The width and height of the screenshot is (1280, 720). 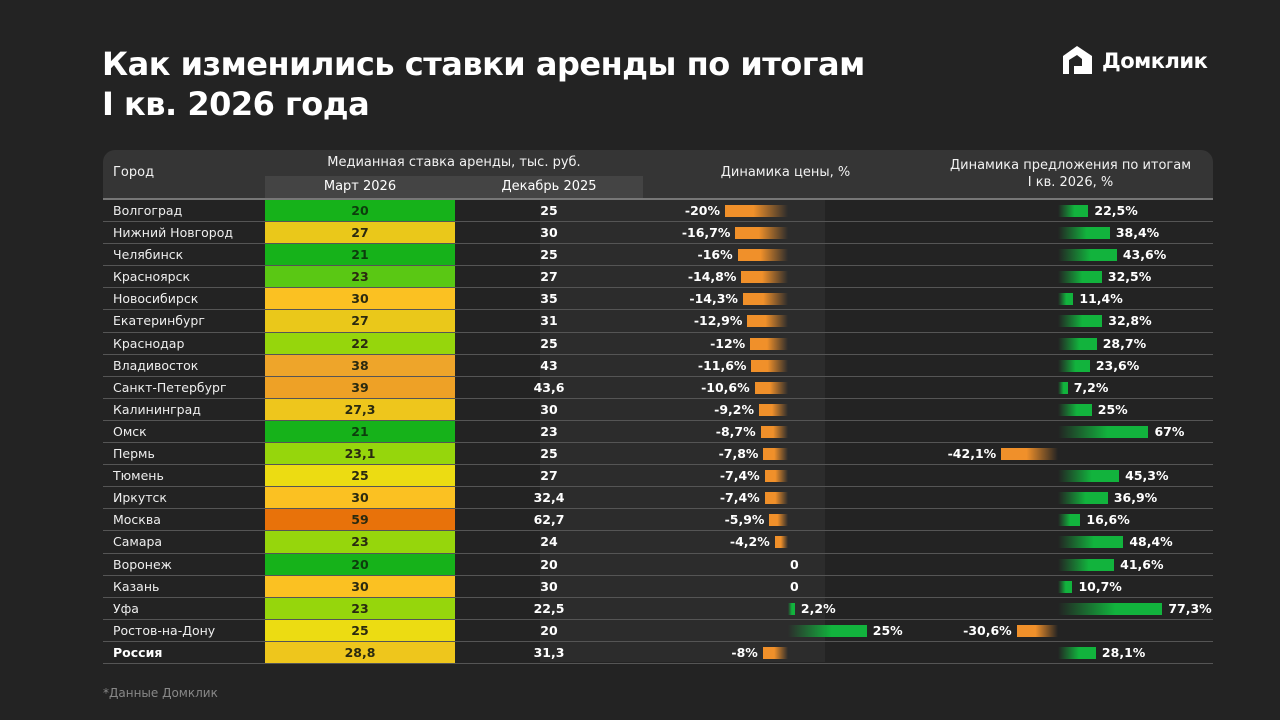 I want to click on supply-change-label: 36,9%, so click(x=1135, y=498).